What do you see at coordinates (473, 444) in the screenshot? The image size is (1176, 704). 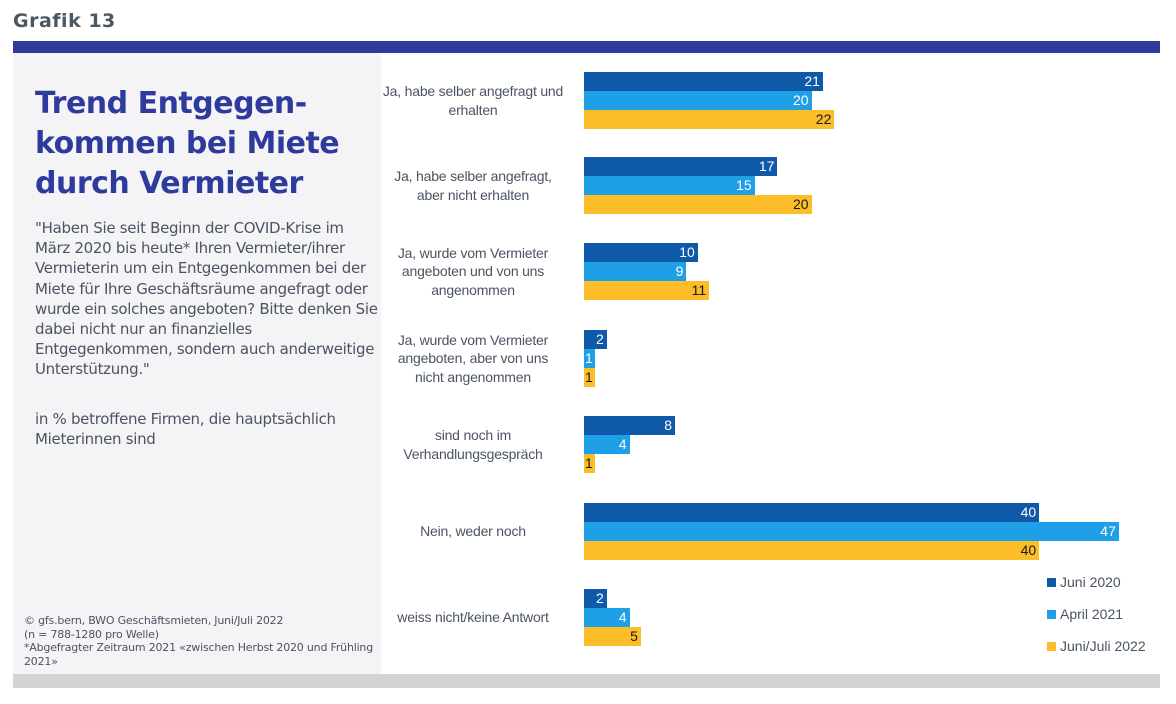 I see `category-label: sind noch im Verhandlungsgespräch` at bounding box center [473, 444].